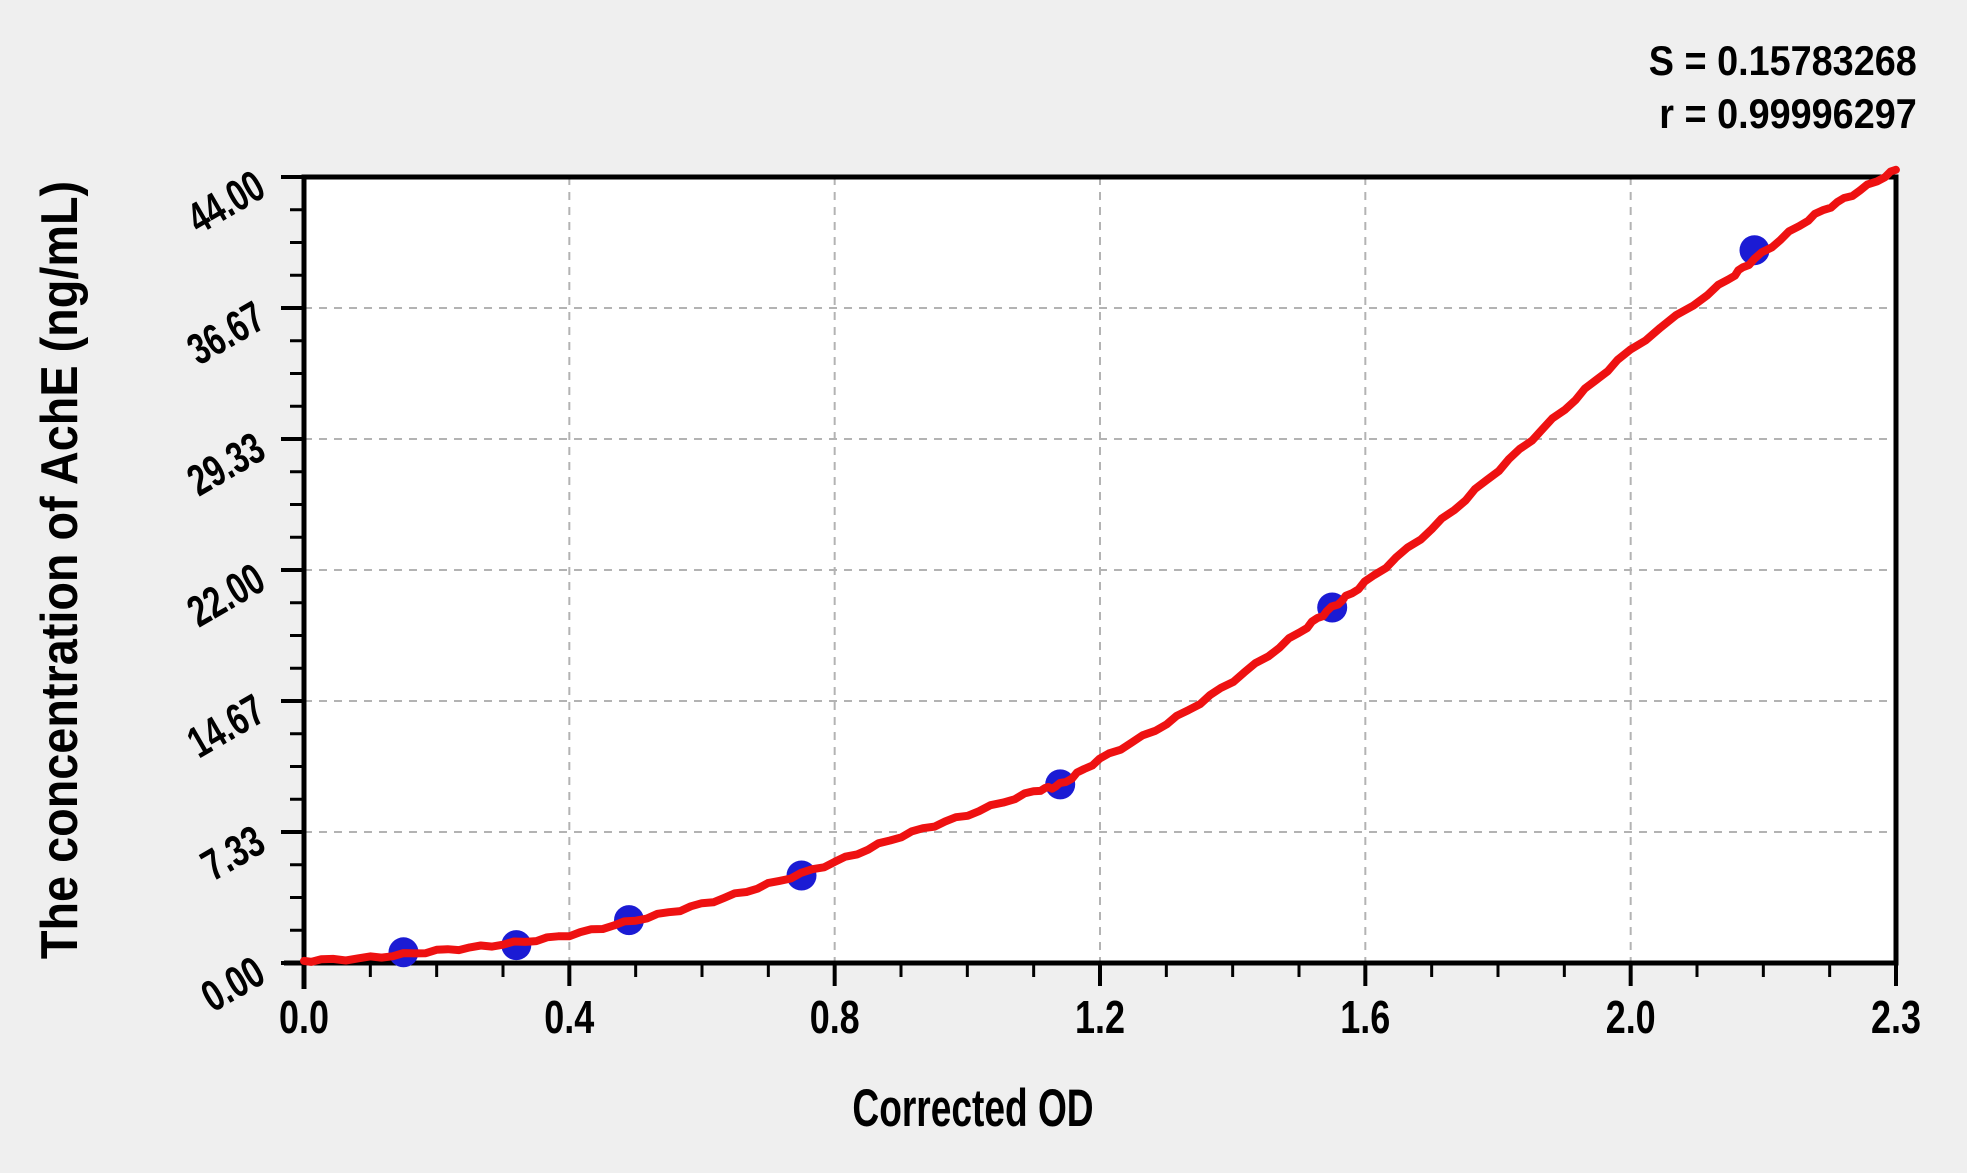 This screenshot has width=1967, height=1173. Describe the element at coordinates (1365, 1017) in the screenshot. I see `x-tick-label: 1.6` at that location.